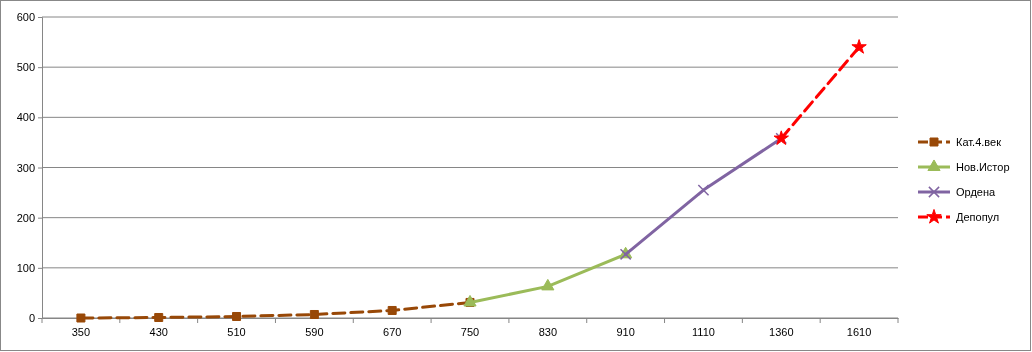 Image resolution: width=1032 pixels, height=352 pixels. What do you see at coordinates (547, 331) in the screenshot?
I see `x-tick-label: 830` at bounding box center [547, 331].